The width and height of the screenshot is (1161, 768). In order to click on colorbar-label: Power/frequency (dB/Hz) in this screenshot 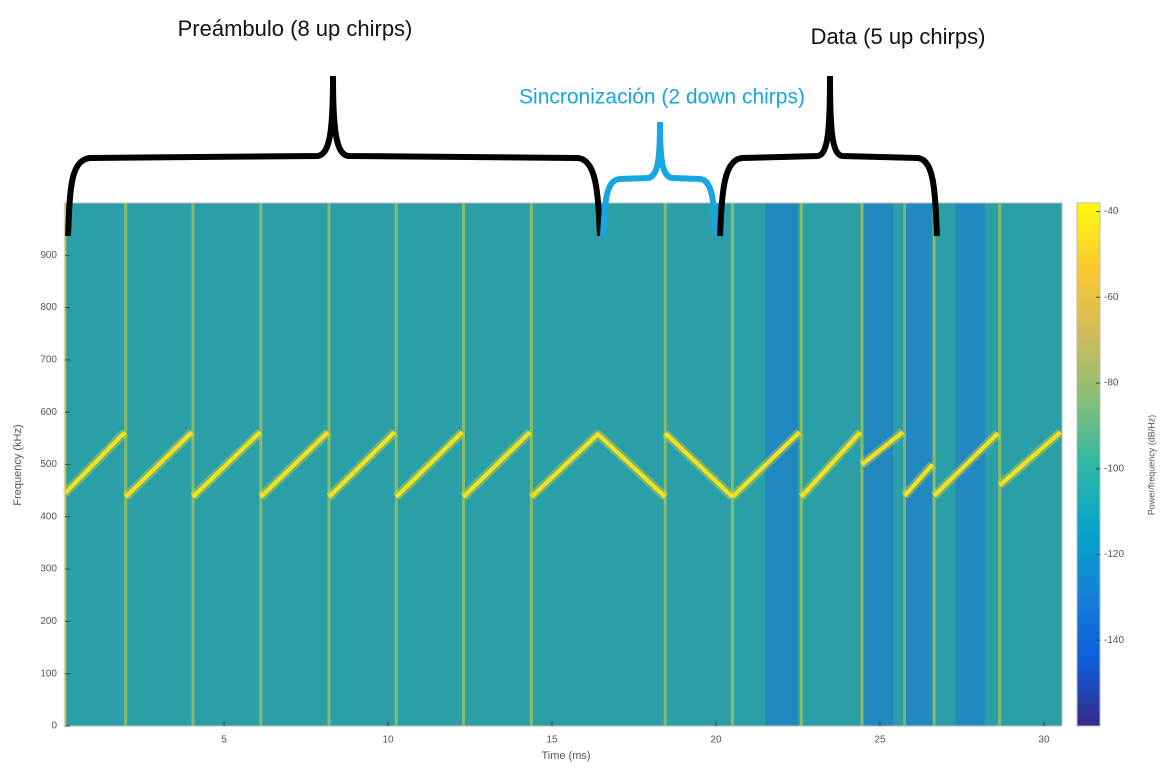, I will do `click(1151, 465)`.